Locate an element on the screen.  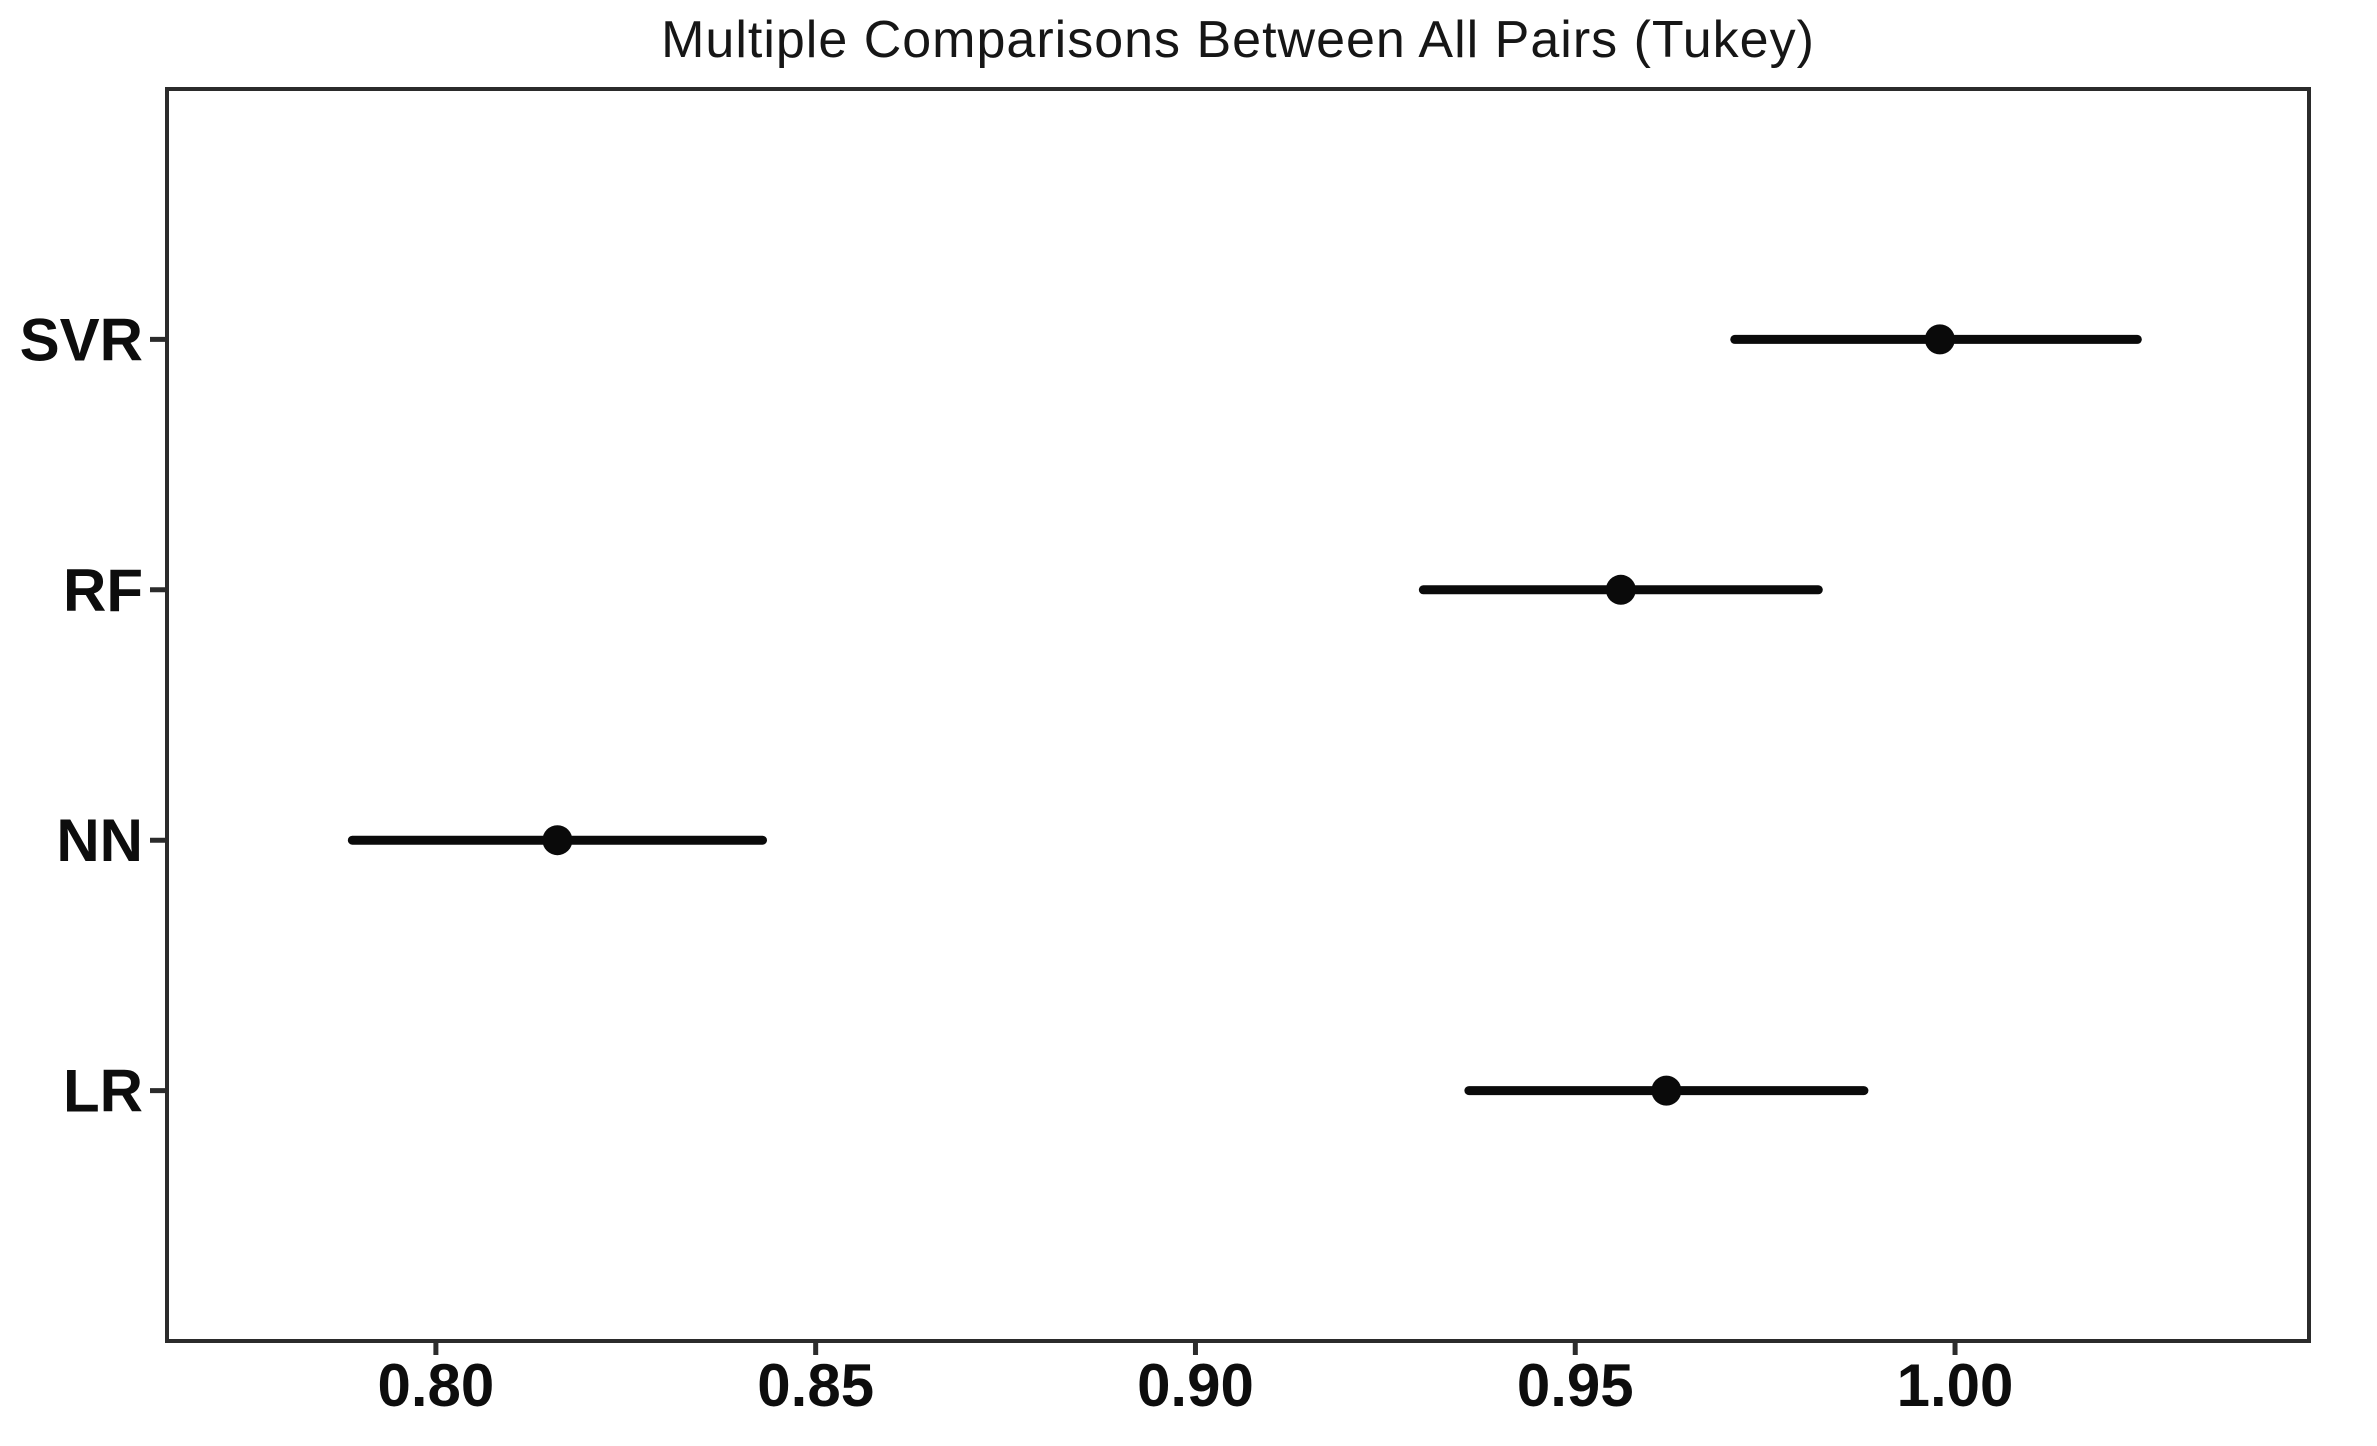
y-tick-label-rf: RF is located at coordinates (103, 590).